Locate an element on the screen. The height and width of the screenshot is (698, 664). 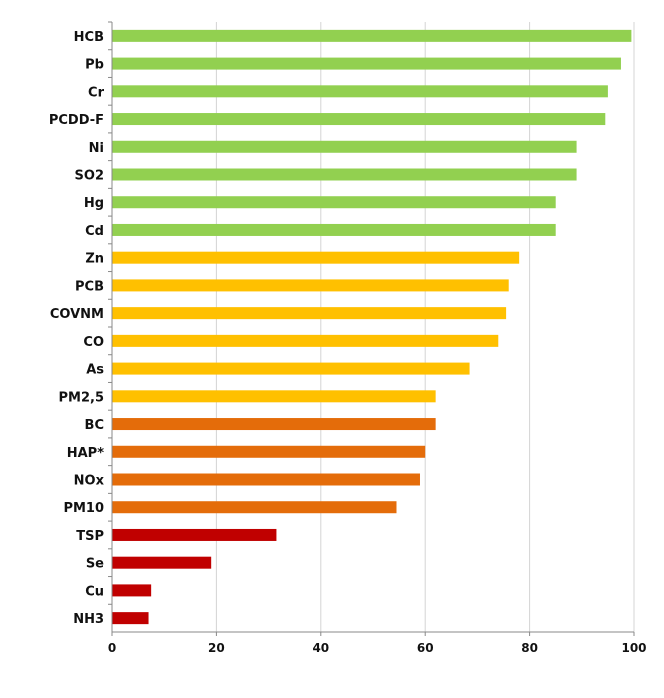
category-label: Se is located at coordinates (95, 564).